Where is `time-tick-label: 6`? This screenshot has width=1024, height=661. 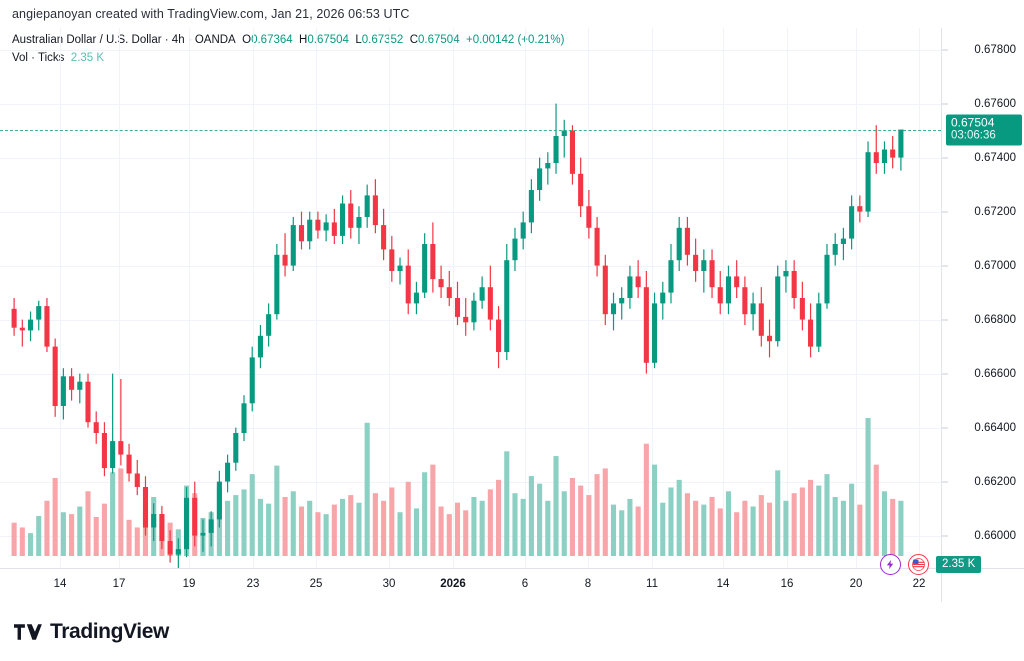 time-tick-label: 6 is located at coordinates (525, 584).